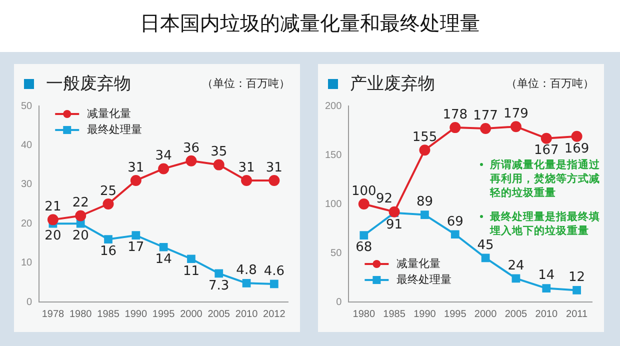 The height and width of the screenshot is (346, 620). What do you see at coordinates (425, 137) in the screenshot?
I see `data-label: 155` at bounding box center [425, 137].